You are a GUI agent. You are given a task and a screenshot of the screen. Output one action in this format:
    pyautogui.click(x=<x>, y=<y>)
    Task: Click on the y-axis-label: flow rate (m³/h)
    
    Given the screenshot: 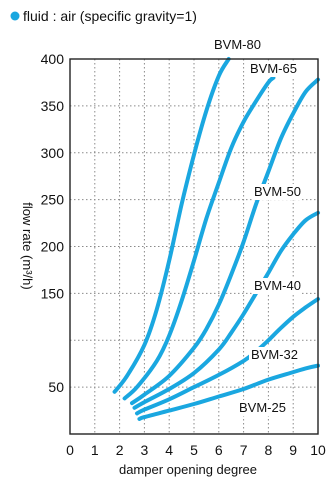 What is the action you would take?
    pyautogui.click(x=27, y=245)
    